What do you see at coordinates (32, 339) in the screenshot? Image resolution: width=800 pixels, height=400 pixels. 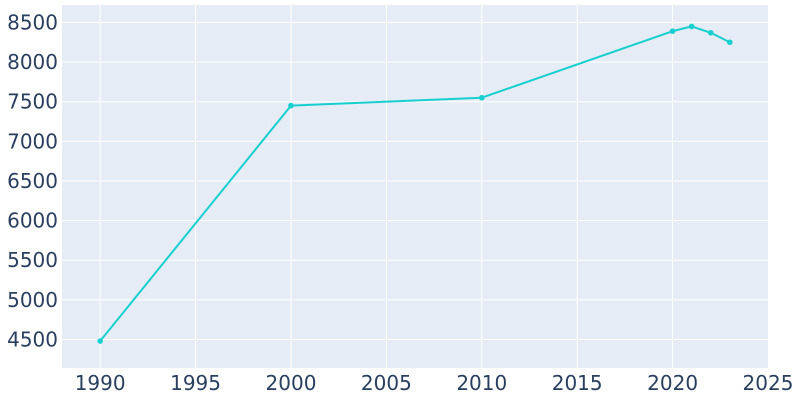 I see `y-tick-label: 4500` at bounding box center [32, 339].